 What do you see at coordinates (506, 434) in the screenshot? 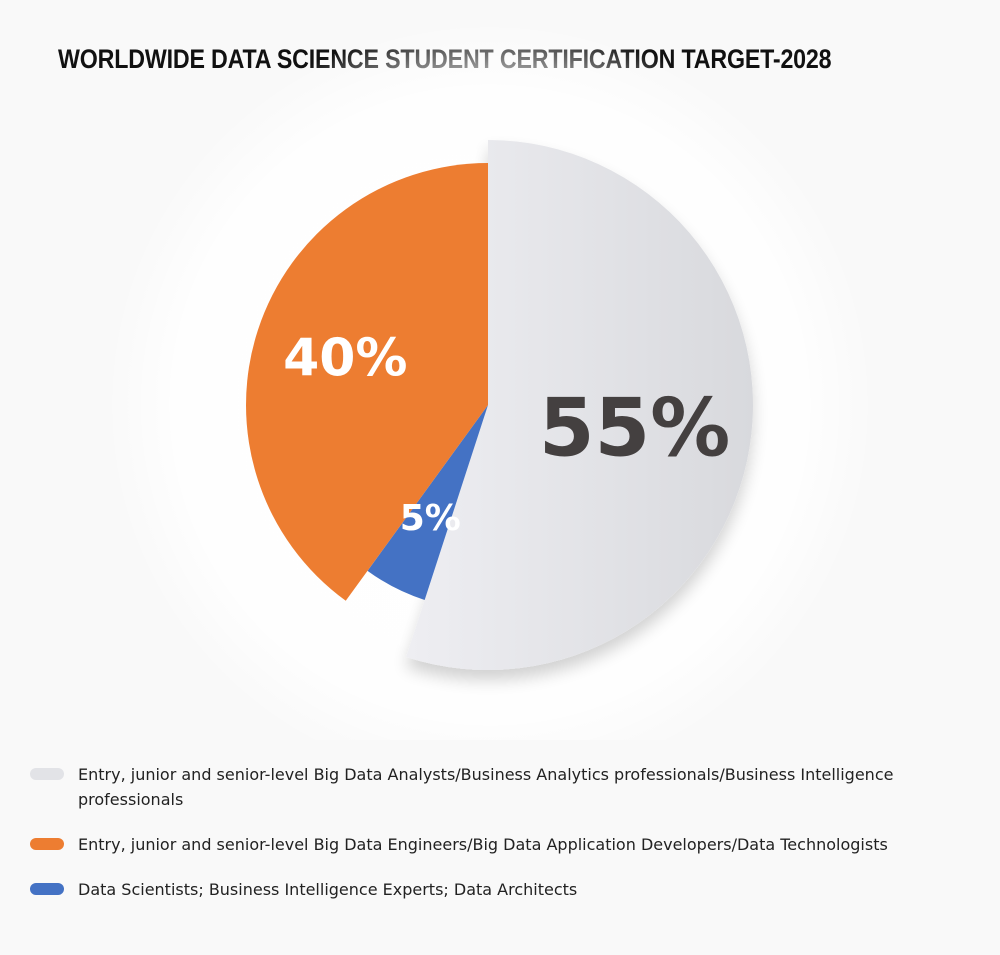
I see `pie-slice-labels: 55% 5% 40%` at bounding box center [506, 434].